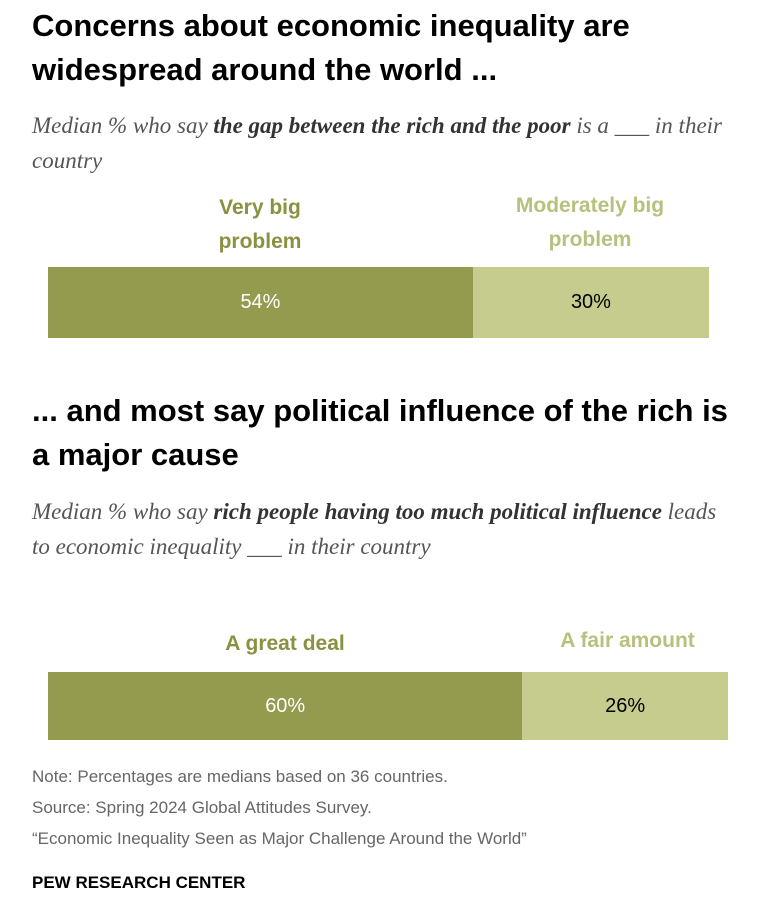 The image size is (770, 900). What do you see at coordinates (285, 643) in the screenshot?
I see `chart2-legend-great-deal: A great deal` at bounding box center [285, 643].